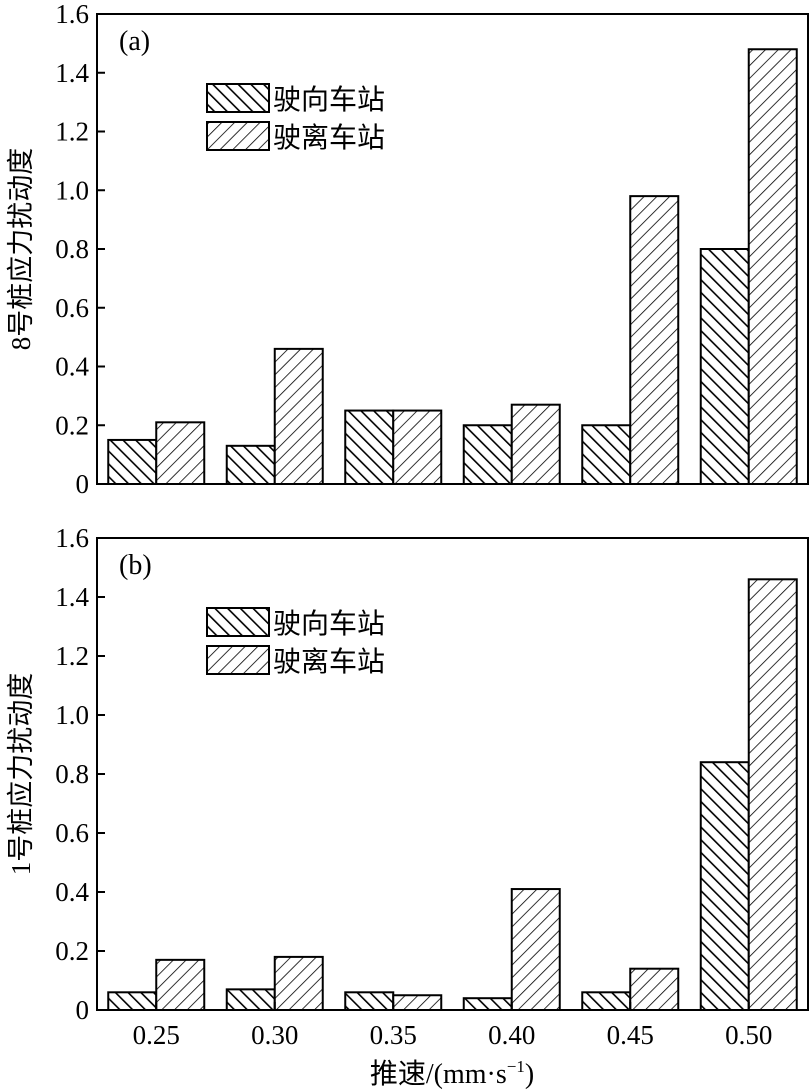 This screenshot has width=809, height=1092. I want to click on panel-label: (a), so click(134, 41).